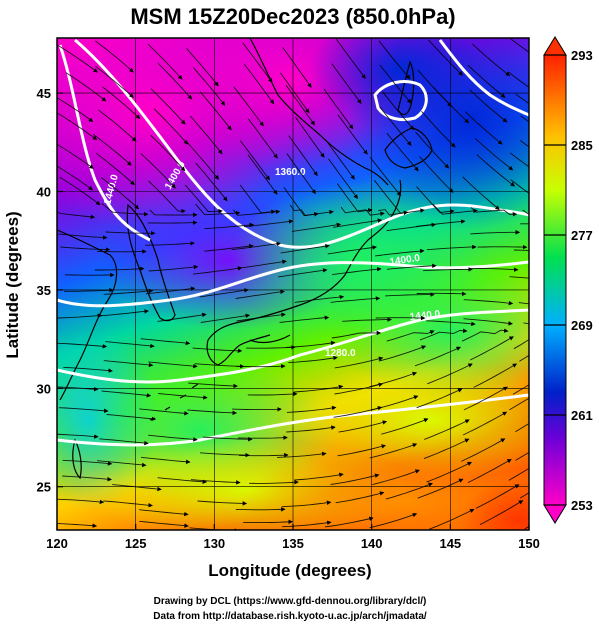 The width and height of the screenshot is (599, 625). I want to click on colorbar-tick-label: 293, so click(582, 55).